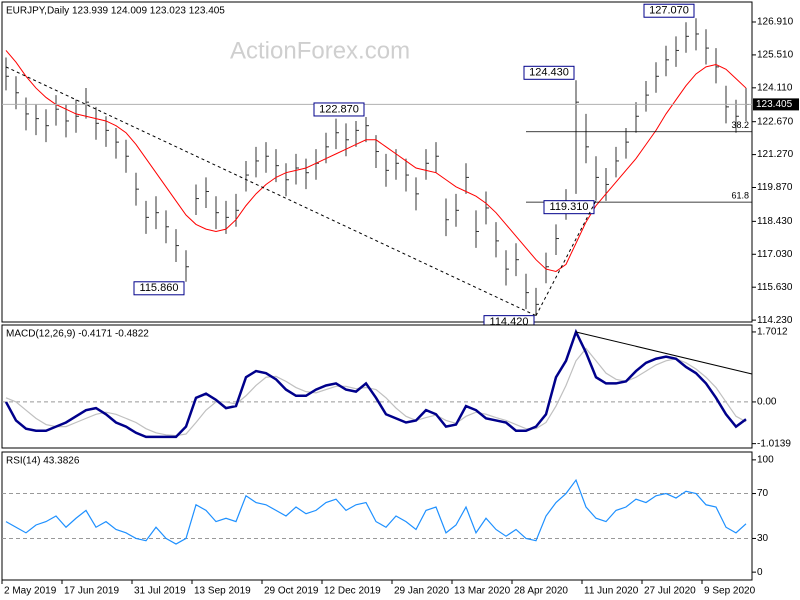 This screenshot has height=600, width=800. Describe the element at coordinates (775, 254) in the screenshot. I see `y-tick-label: 117.030` at that location.